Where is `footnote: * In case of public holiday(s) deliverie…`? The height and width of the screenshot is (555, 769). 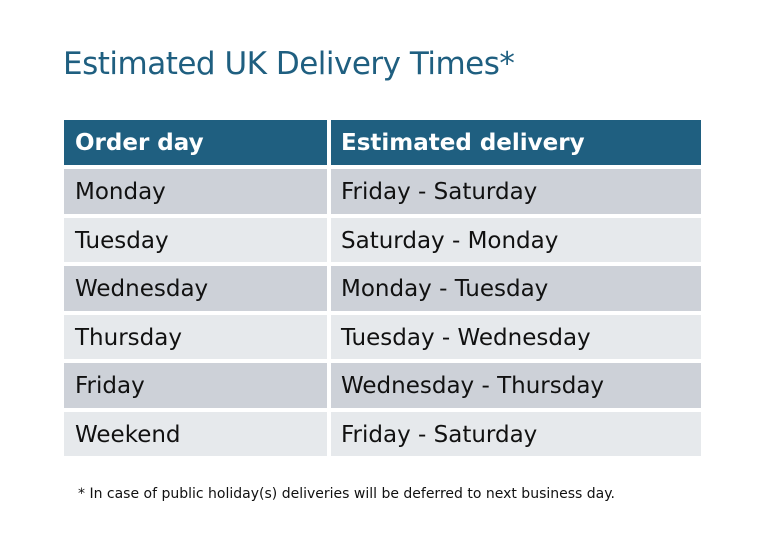 footnote: * In case of public holiday(s) deliverie… is located at coordinates (346, 494).